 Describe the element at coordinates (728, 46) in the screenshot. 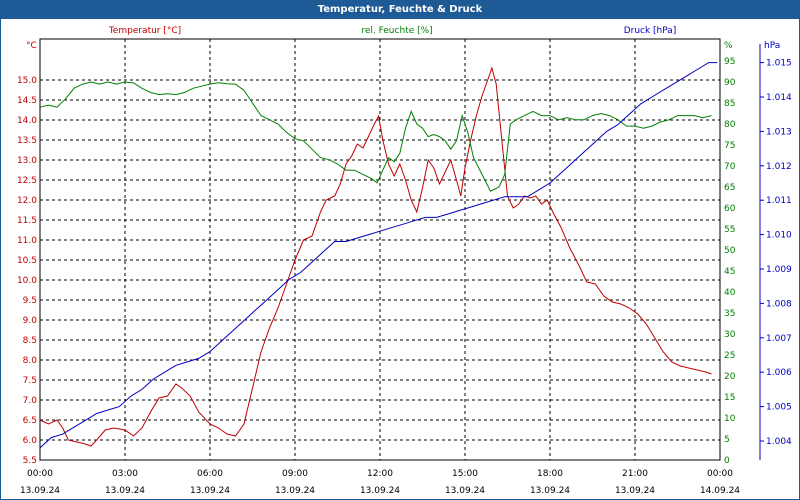

I see `humidity-unit: %` at that location.